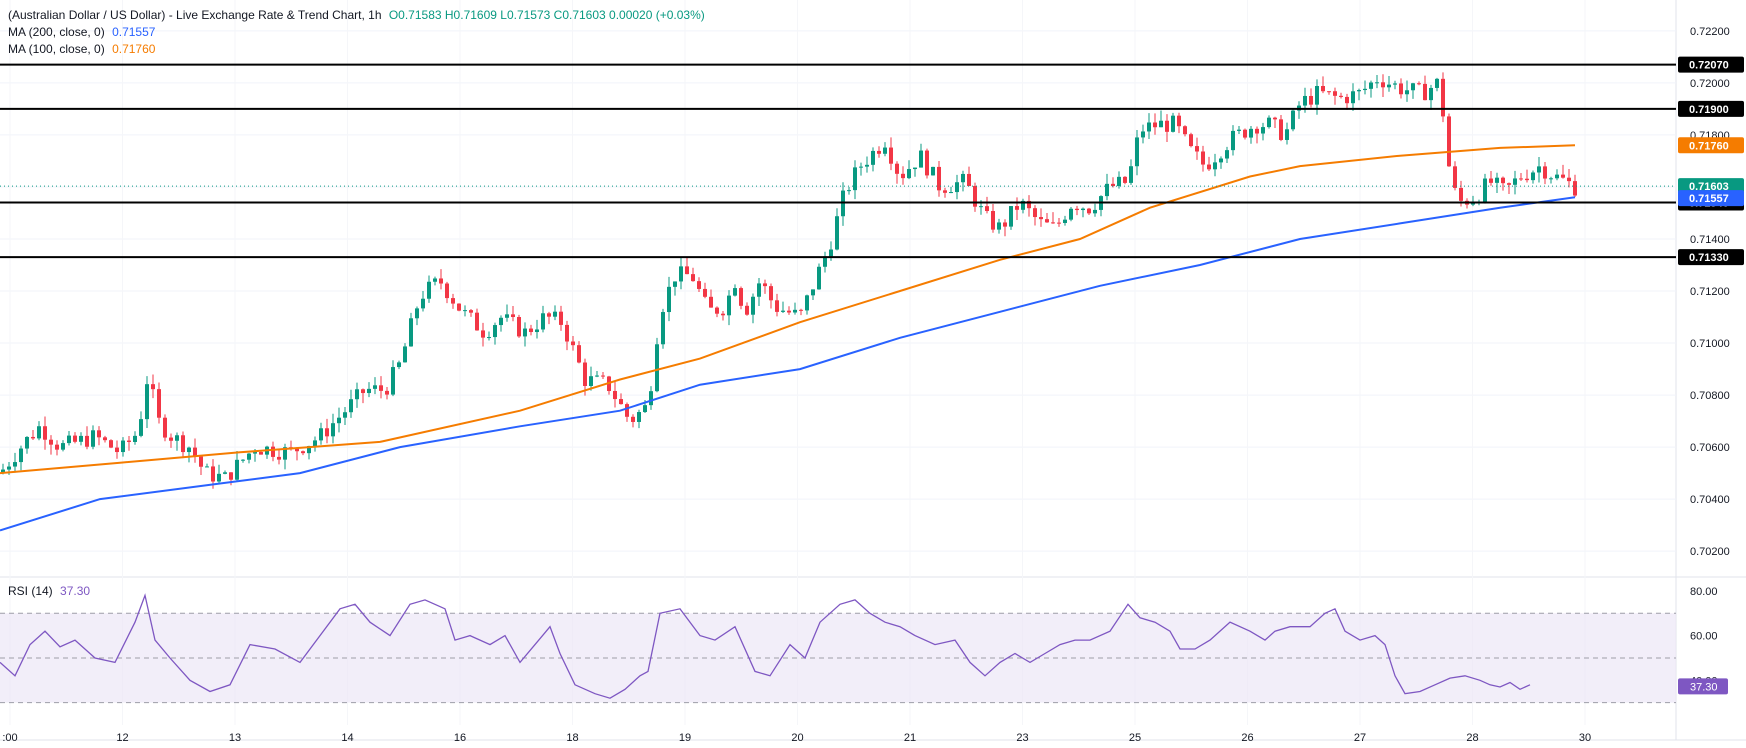 This screenshot has height=748, width=1746. Describe the element at coordinates (1710, 396) in the screenshot. I see `price-tick-label: 0.70800` at that location.